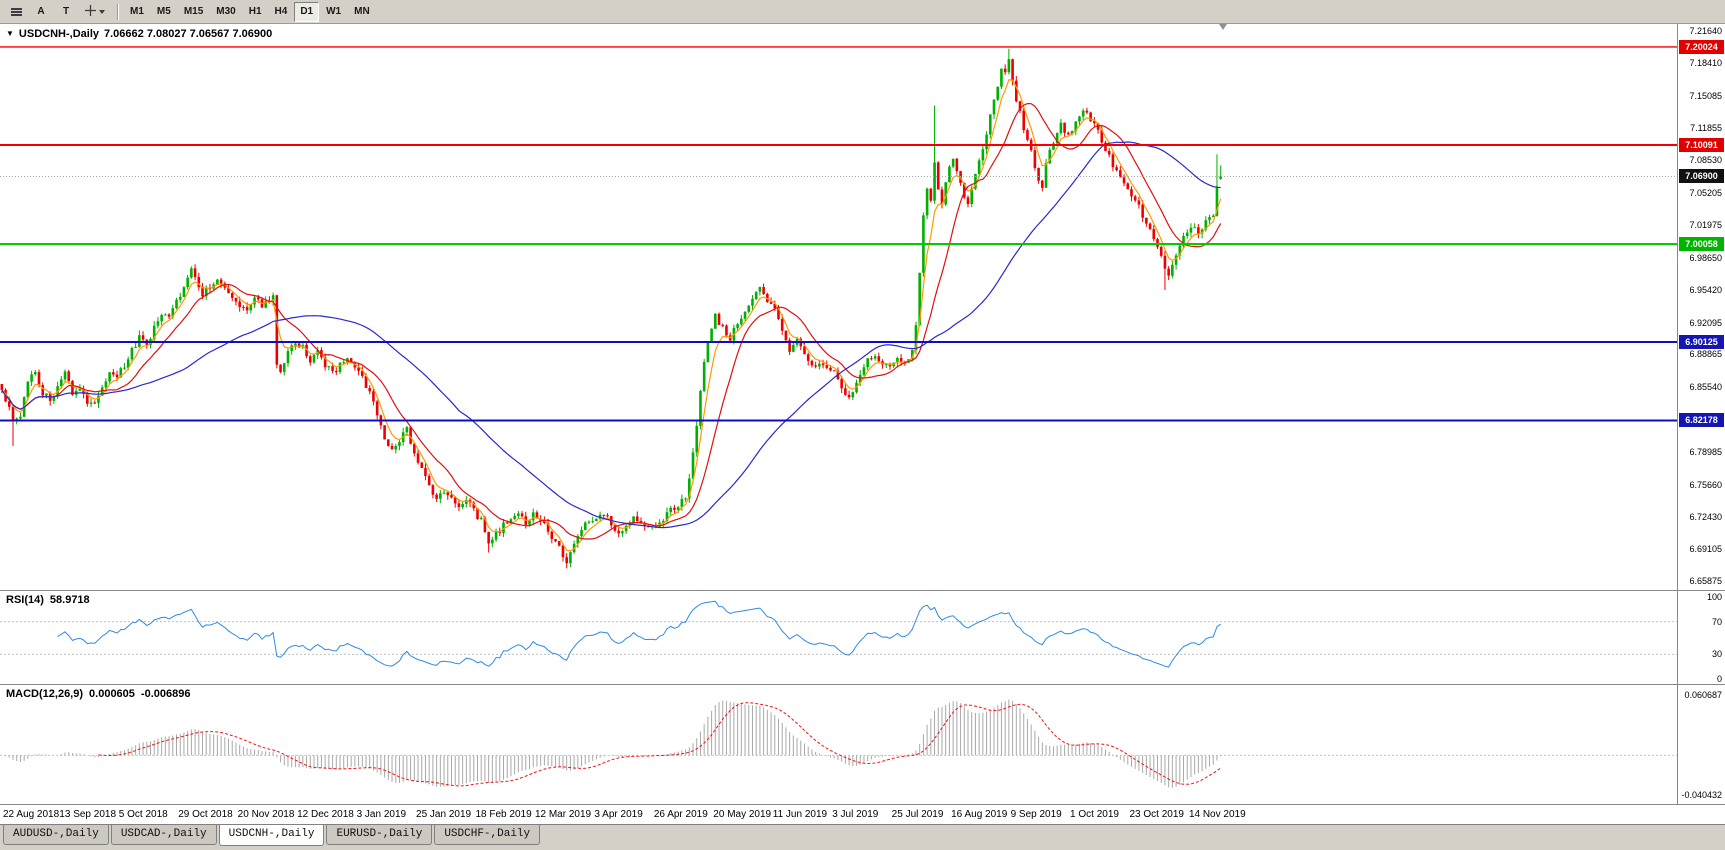 Image resolution: width=1725 pixels, height=850 pixels. What do you see at coordinates (266, 814) in the screenshot?
I see `time-axis-label: 20 Nov 2018` at bounding box center [266, 814].